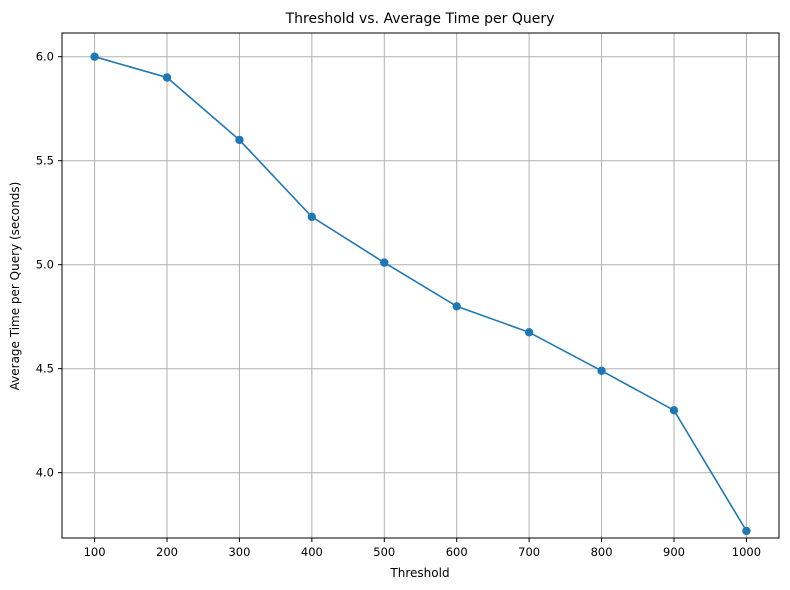 The image size is (790, 590). Describe the element at coordinates (674, 552) in the screenshot. I see `x-tick-label: 900` at that location.